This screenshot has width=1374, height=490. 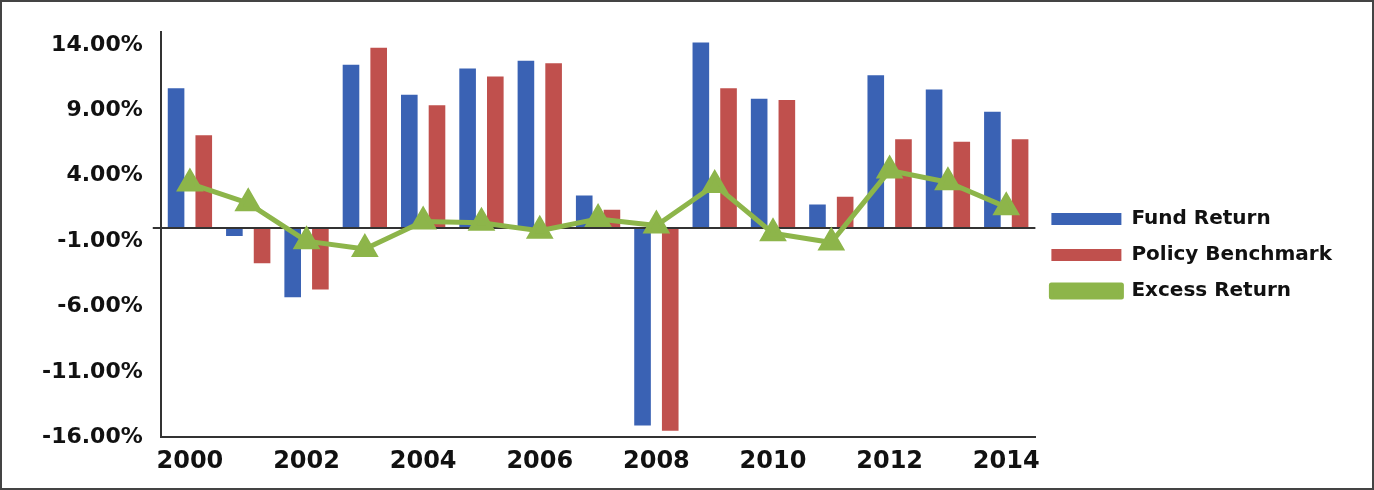 I want to click on x-tick-label: 2004, so click(x=423, y=459).